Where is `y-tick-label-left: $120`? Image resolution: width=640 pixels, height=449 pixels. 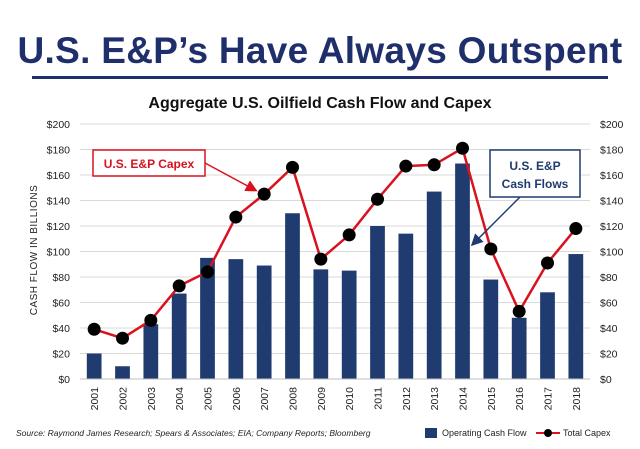 y-tick-label-left: $120 is located at coordinates (59, 227).